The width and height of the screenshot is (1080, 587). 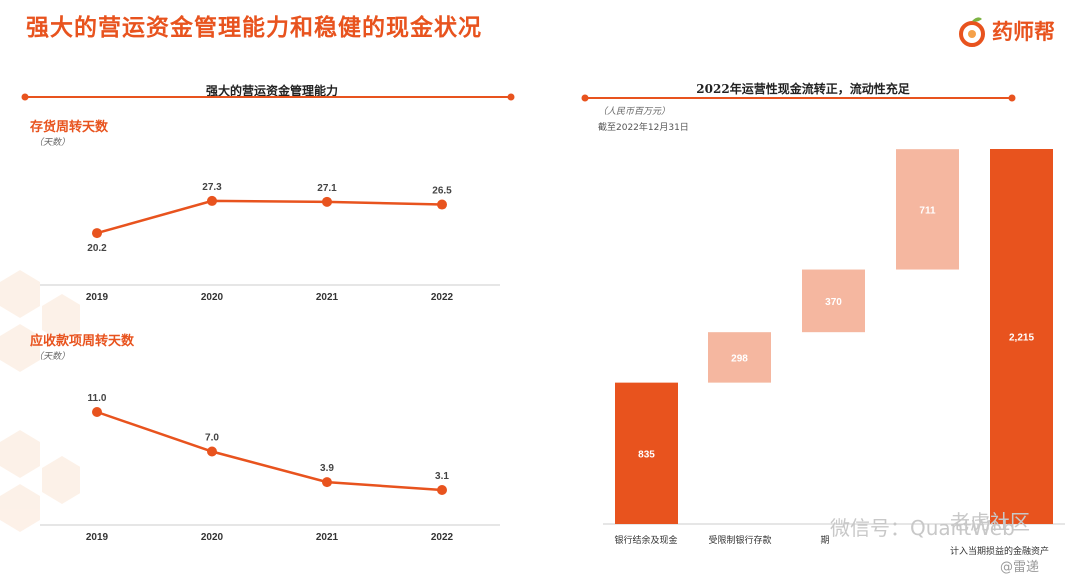 I want to click on logo-text: 药师帮, so click(x=1023, y=32).